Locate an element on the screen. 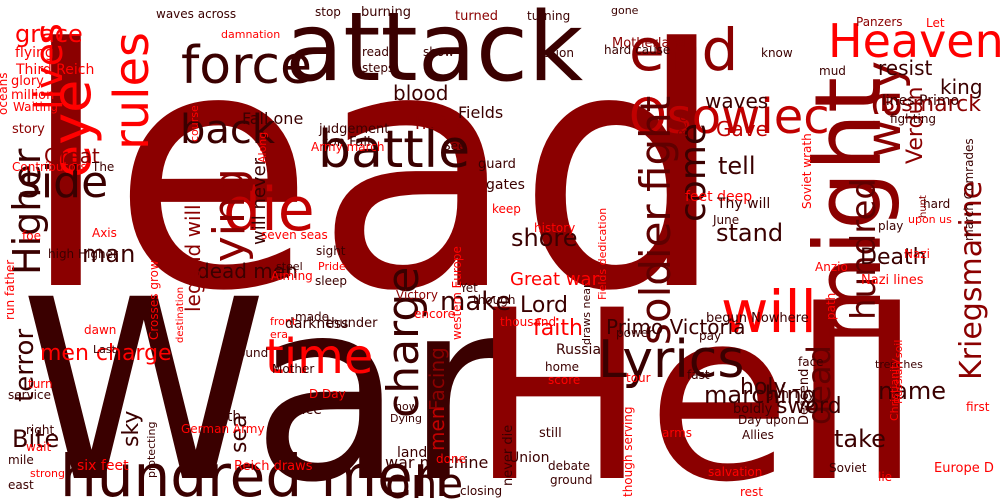 The height and width of the screenshot is (500, 1000). word-grace: grace is located at coordinates (49, 34).